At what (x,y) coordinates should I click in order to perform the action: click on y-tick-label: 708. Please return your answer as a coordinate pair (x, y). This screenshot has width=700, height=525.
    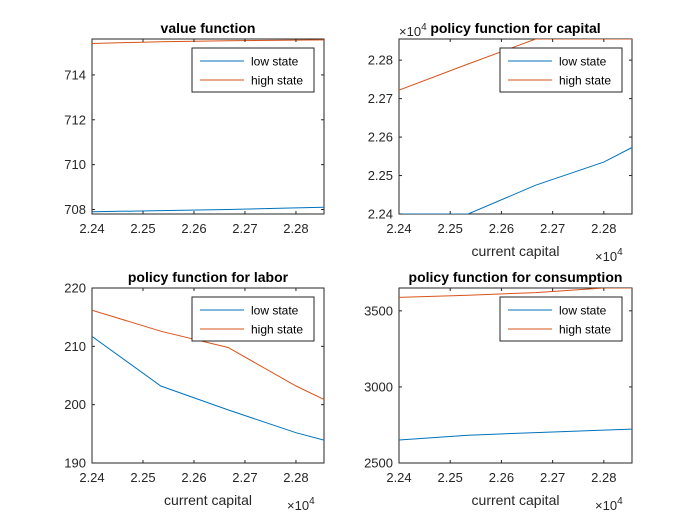
    Looking at the image, I should click on (75, 209).